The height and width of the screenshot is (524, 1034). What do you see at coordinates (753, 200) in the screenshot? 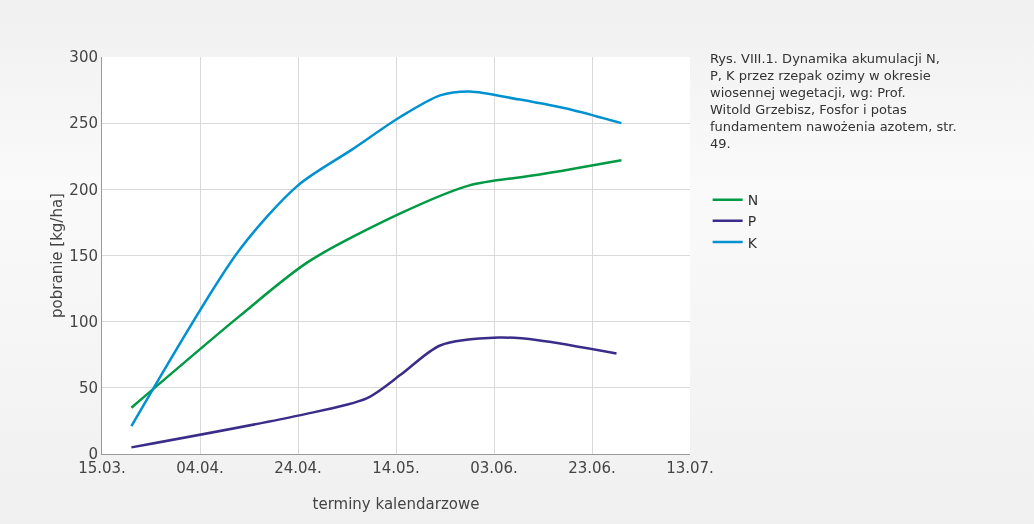
I see `legend-label: N` at bounding box center [753, 200].